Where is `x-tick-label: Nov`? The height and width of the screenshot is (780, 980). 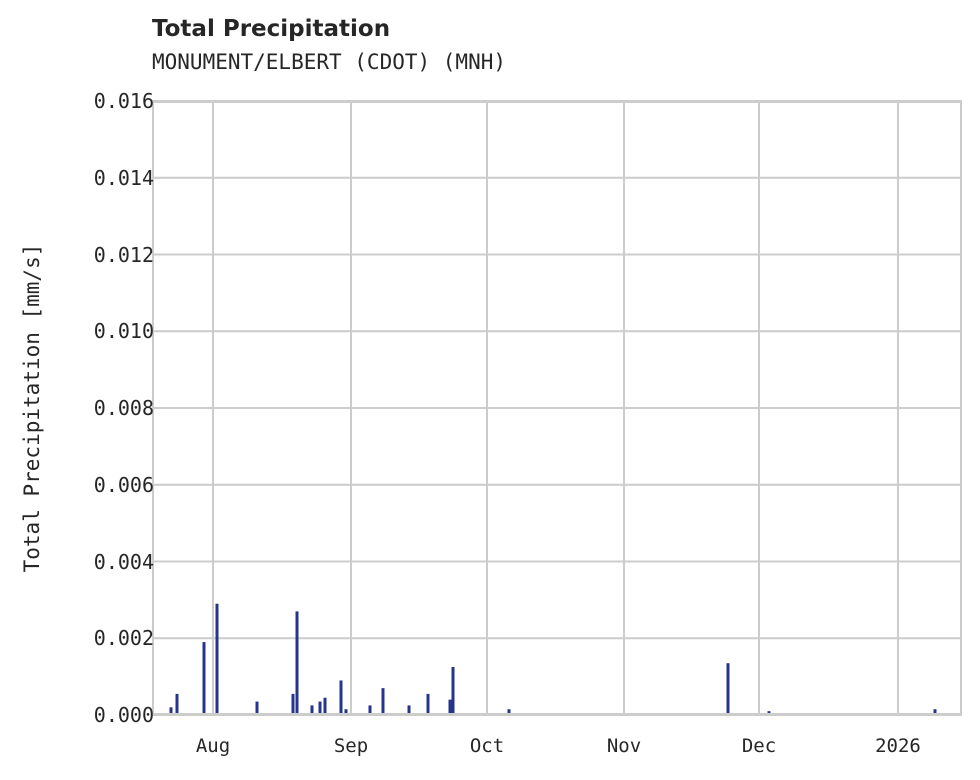
x-tick-label: Nov is located at coordinates (624, 746).